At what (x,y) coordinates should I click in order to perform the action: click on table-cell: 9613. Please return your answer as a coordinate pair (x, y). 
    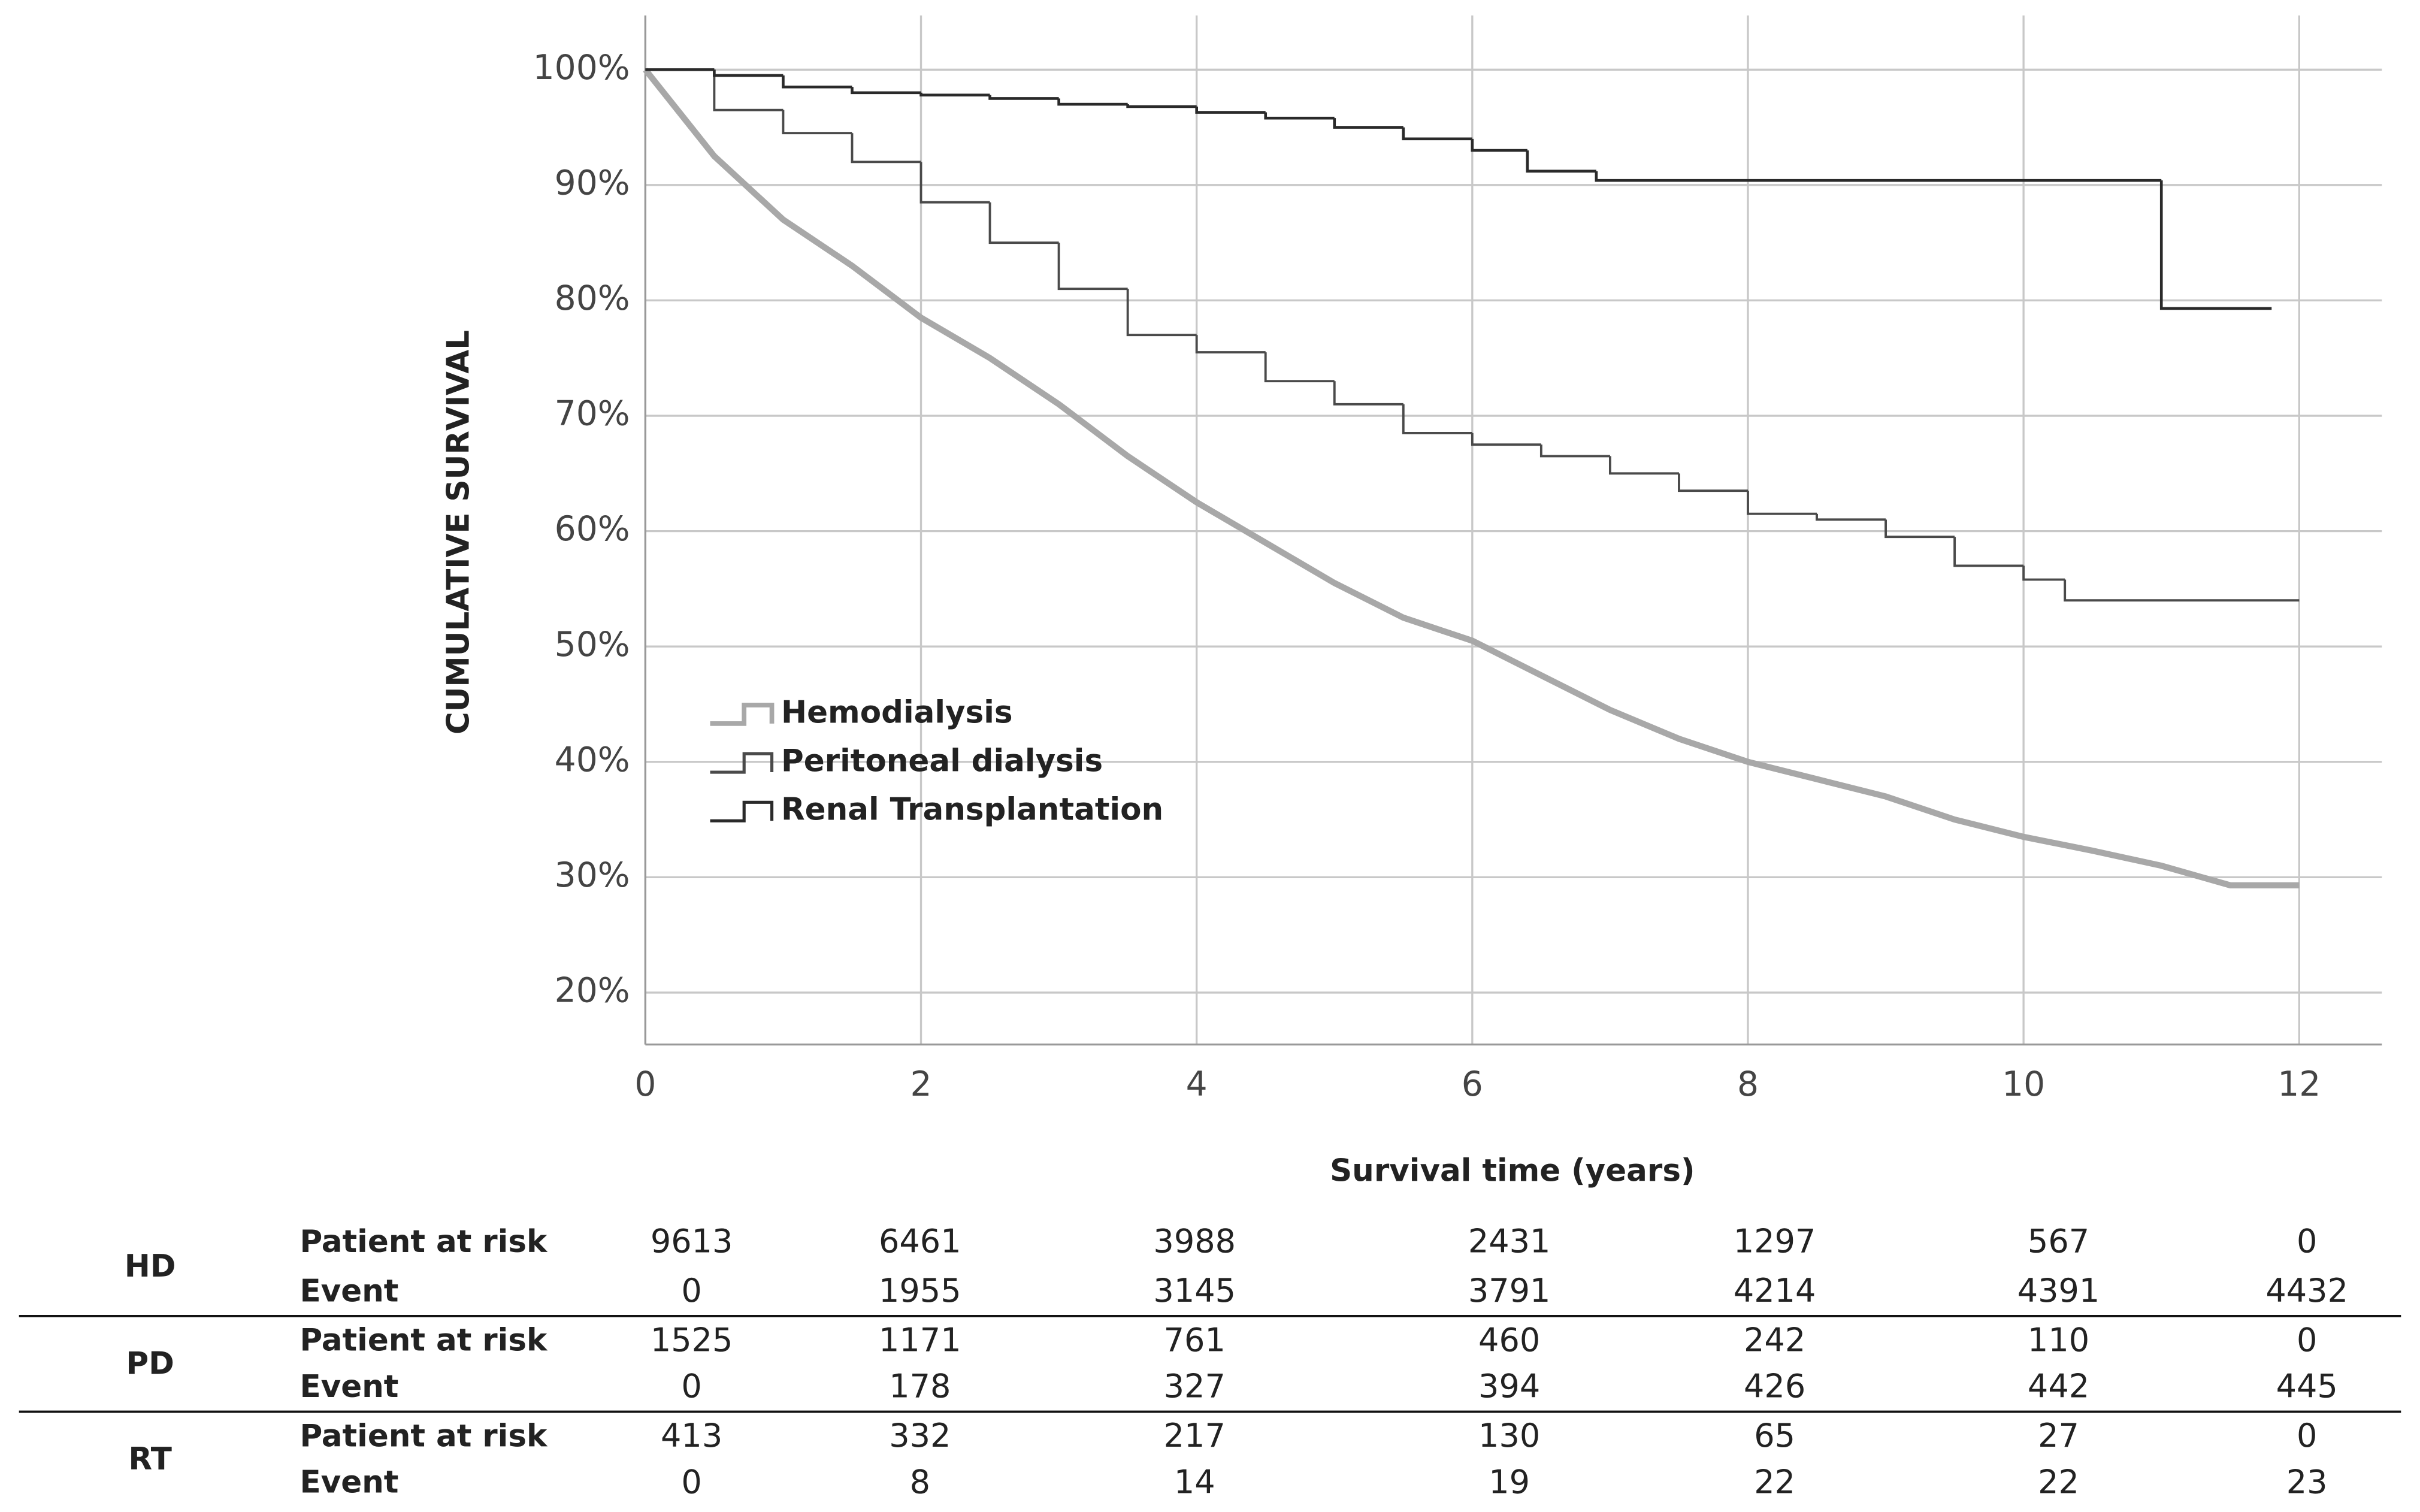
    Looking at the image, I should click on (692, 1241).